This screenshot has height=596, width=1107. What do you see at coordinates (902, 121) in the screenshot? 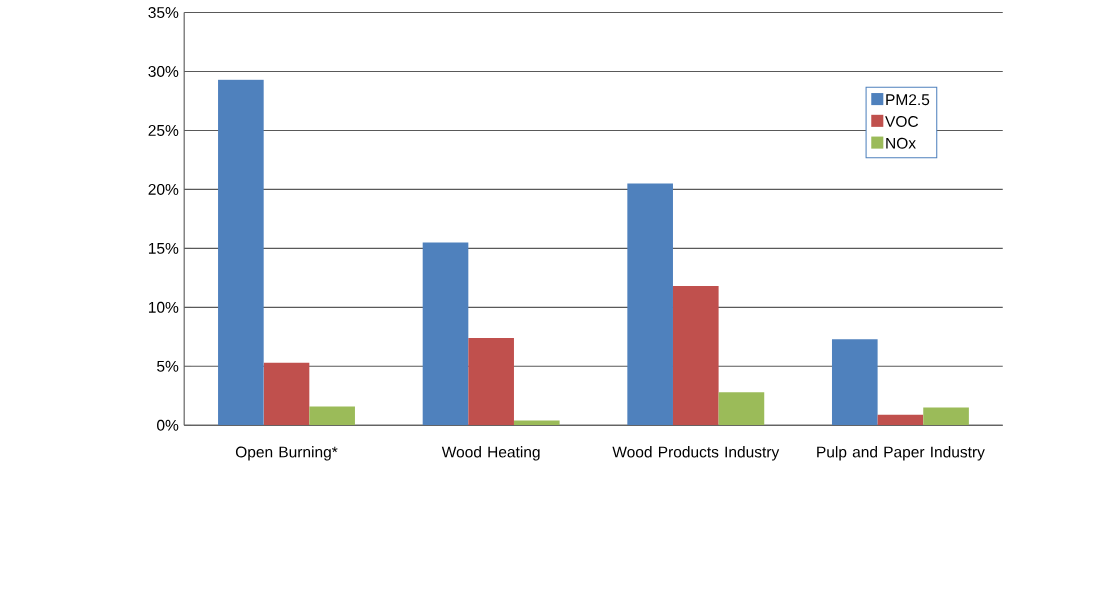
I see `legend-label: VOC` at bounding box center [902, 121].